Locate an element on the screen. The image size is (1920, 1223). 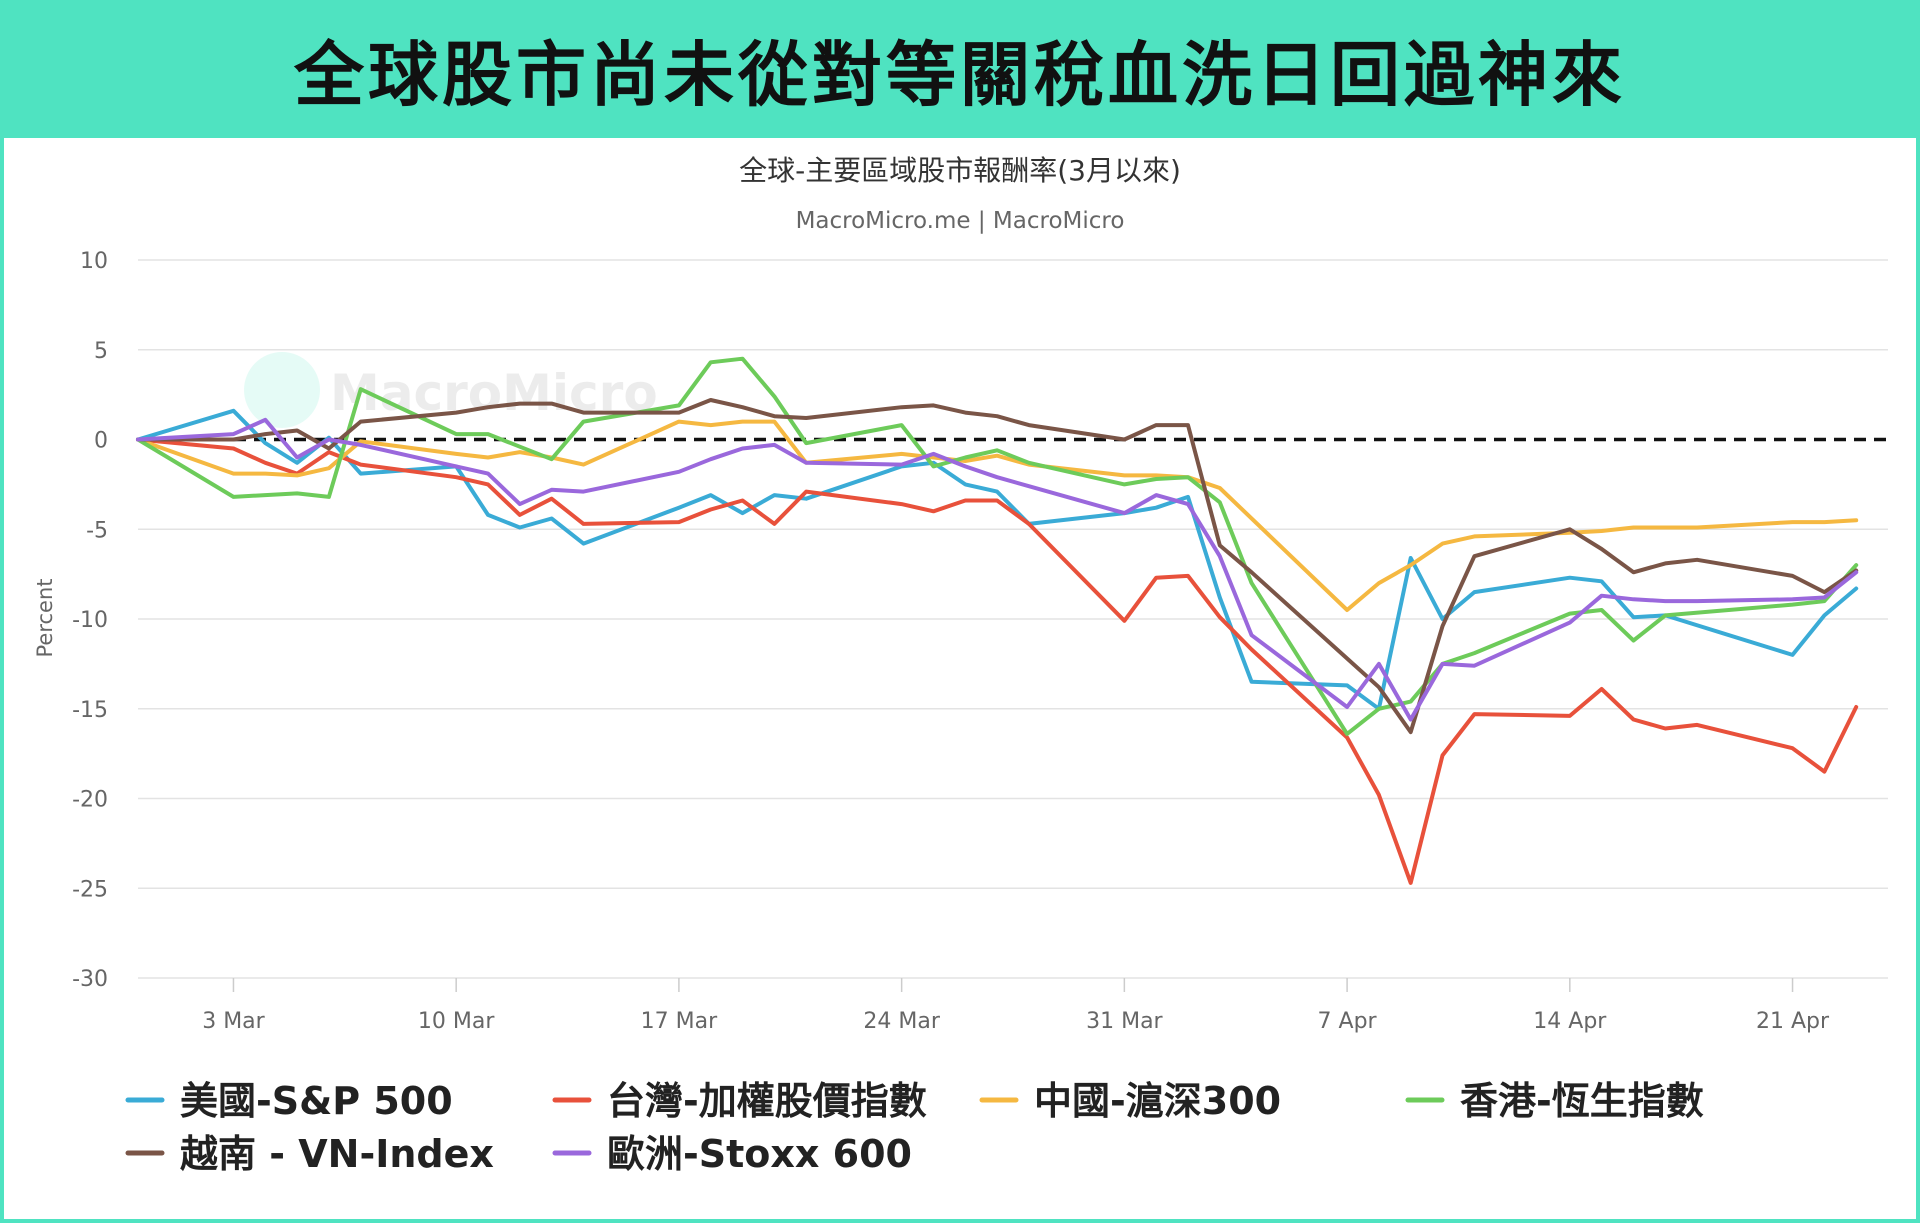
legend-label: 台灣-加權股價指數 is located at coordinates (767, 1101).